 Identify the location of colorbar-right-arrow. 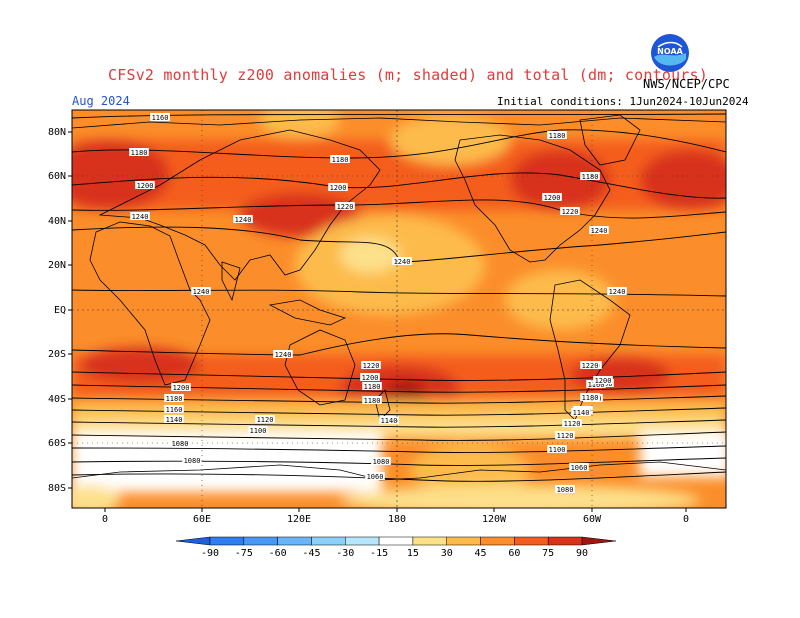
(599, 541).